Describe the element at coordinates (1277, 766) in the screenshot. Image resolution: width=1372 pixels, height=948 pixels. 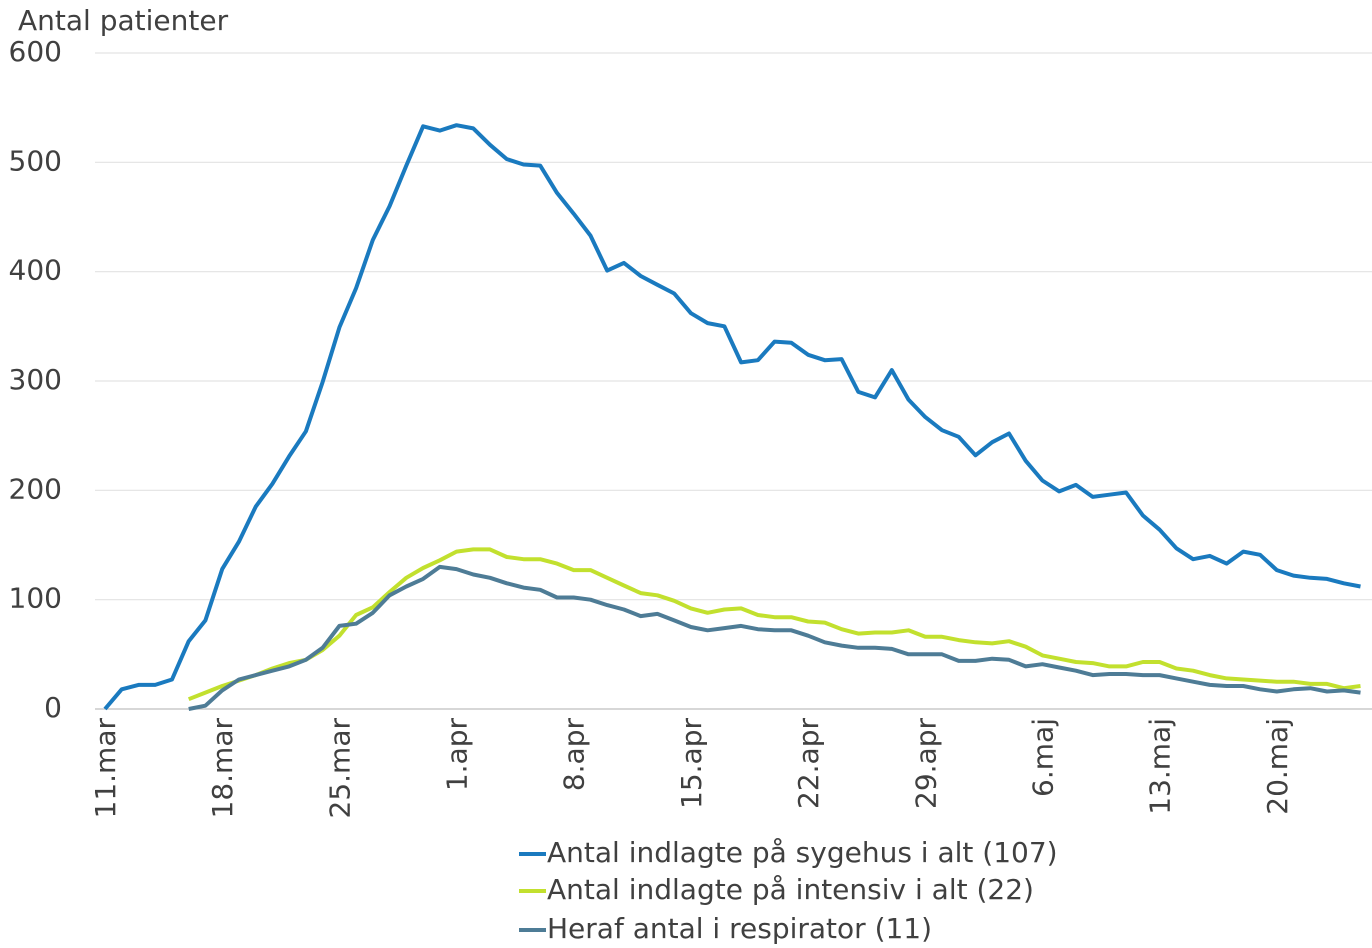
I see `x-tick-label: 20.maj` at that location.